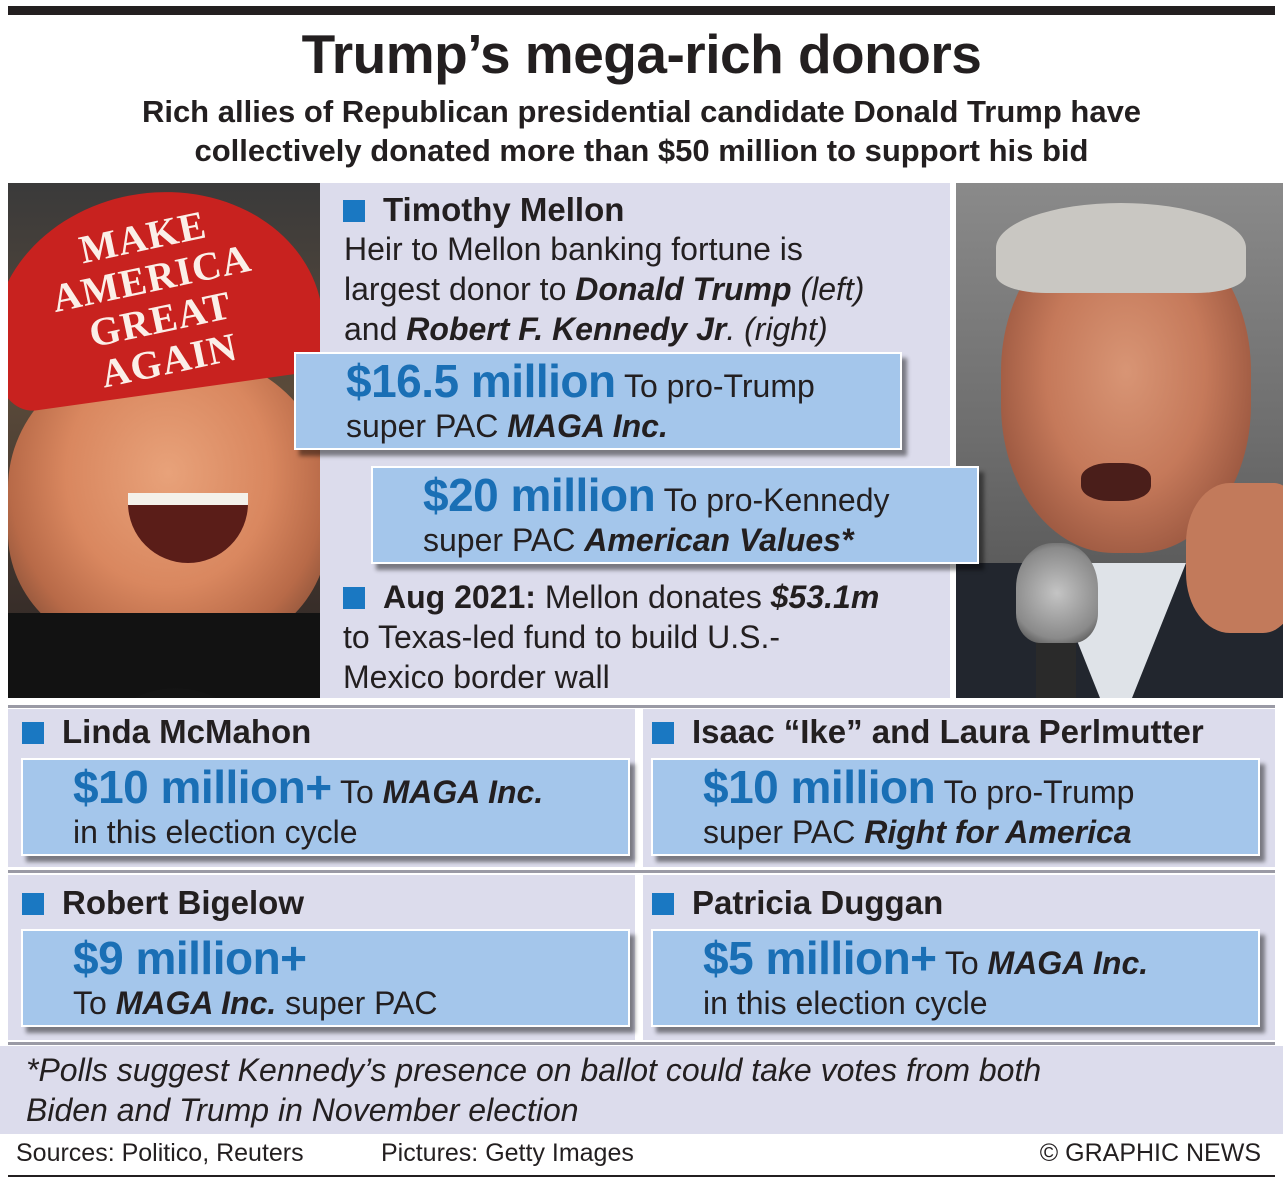  I want to click on trump-suit, so click(164, 655).